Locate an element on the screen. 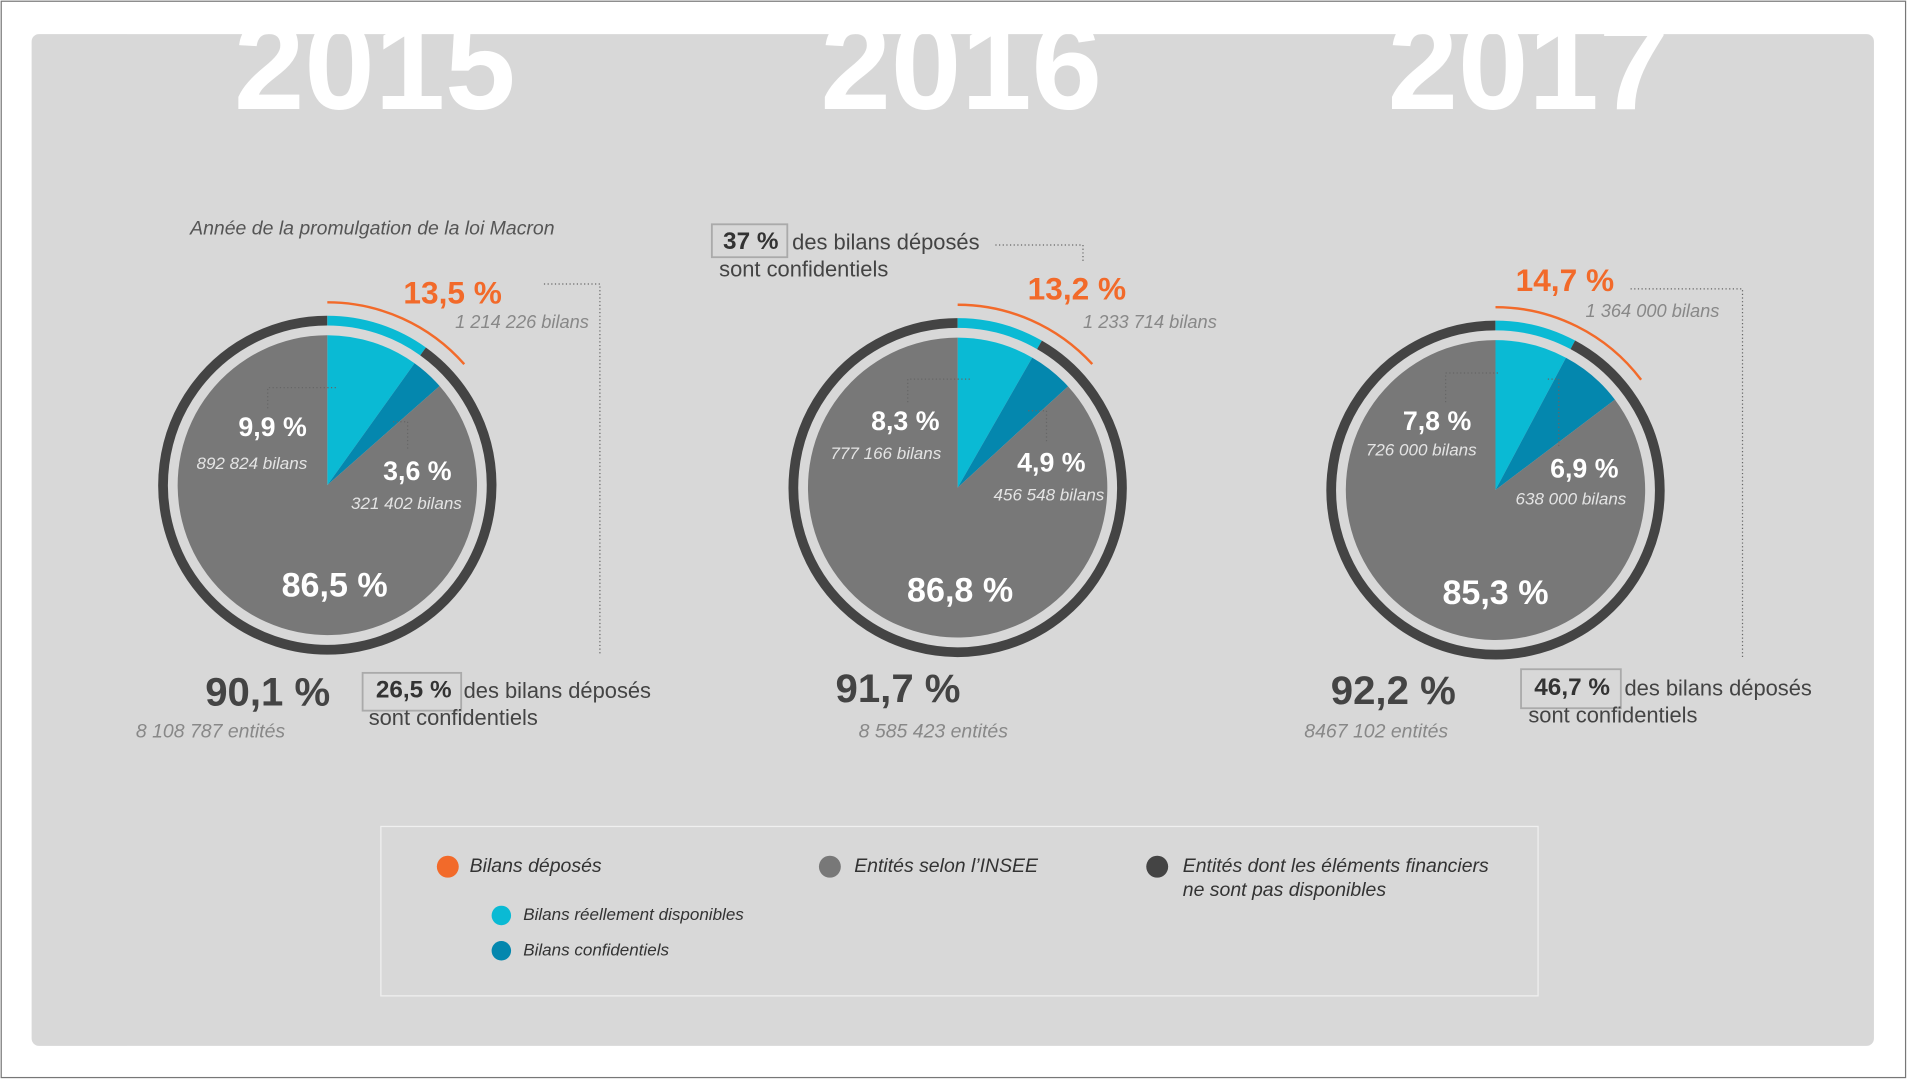 The height and width of the screenshot is (1085, 1908). year-title: 2016 is located at coordinates (962, 68).